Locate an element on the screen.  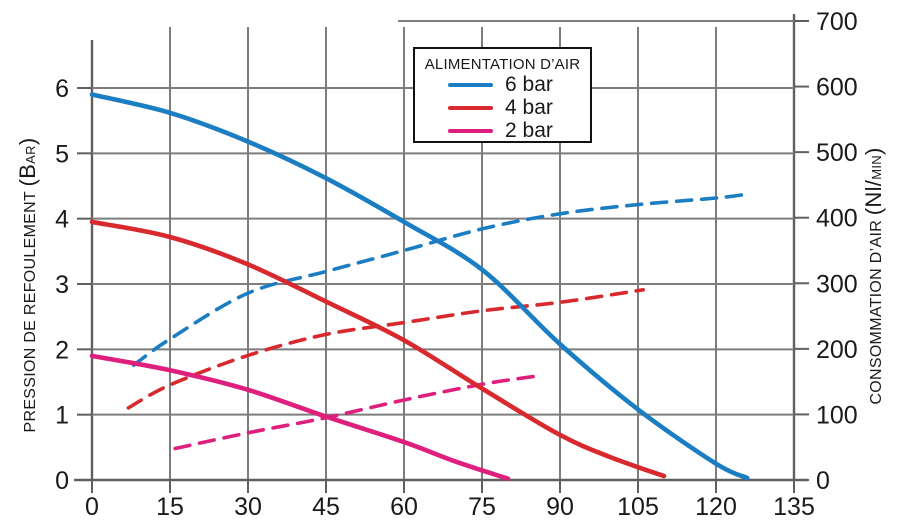
right-axis-unit-small: MIN is located at coordinates (876, 167).